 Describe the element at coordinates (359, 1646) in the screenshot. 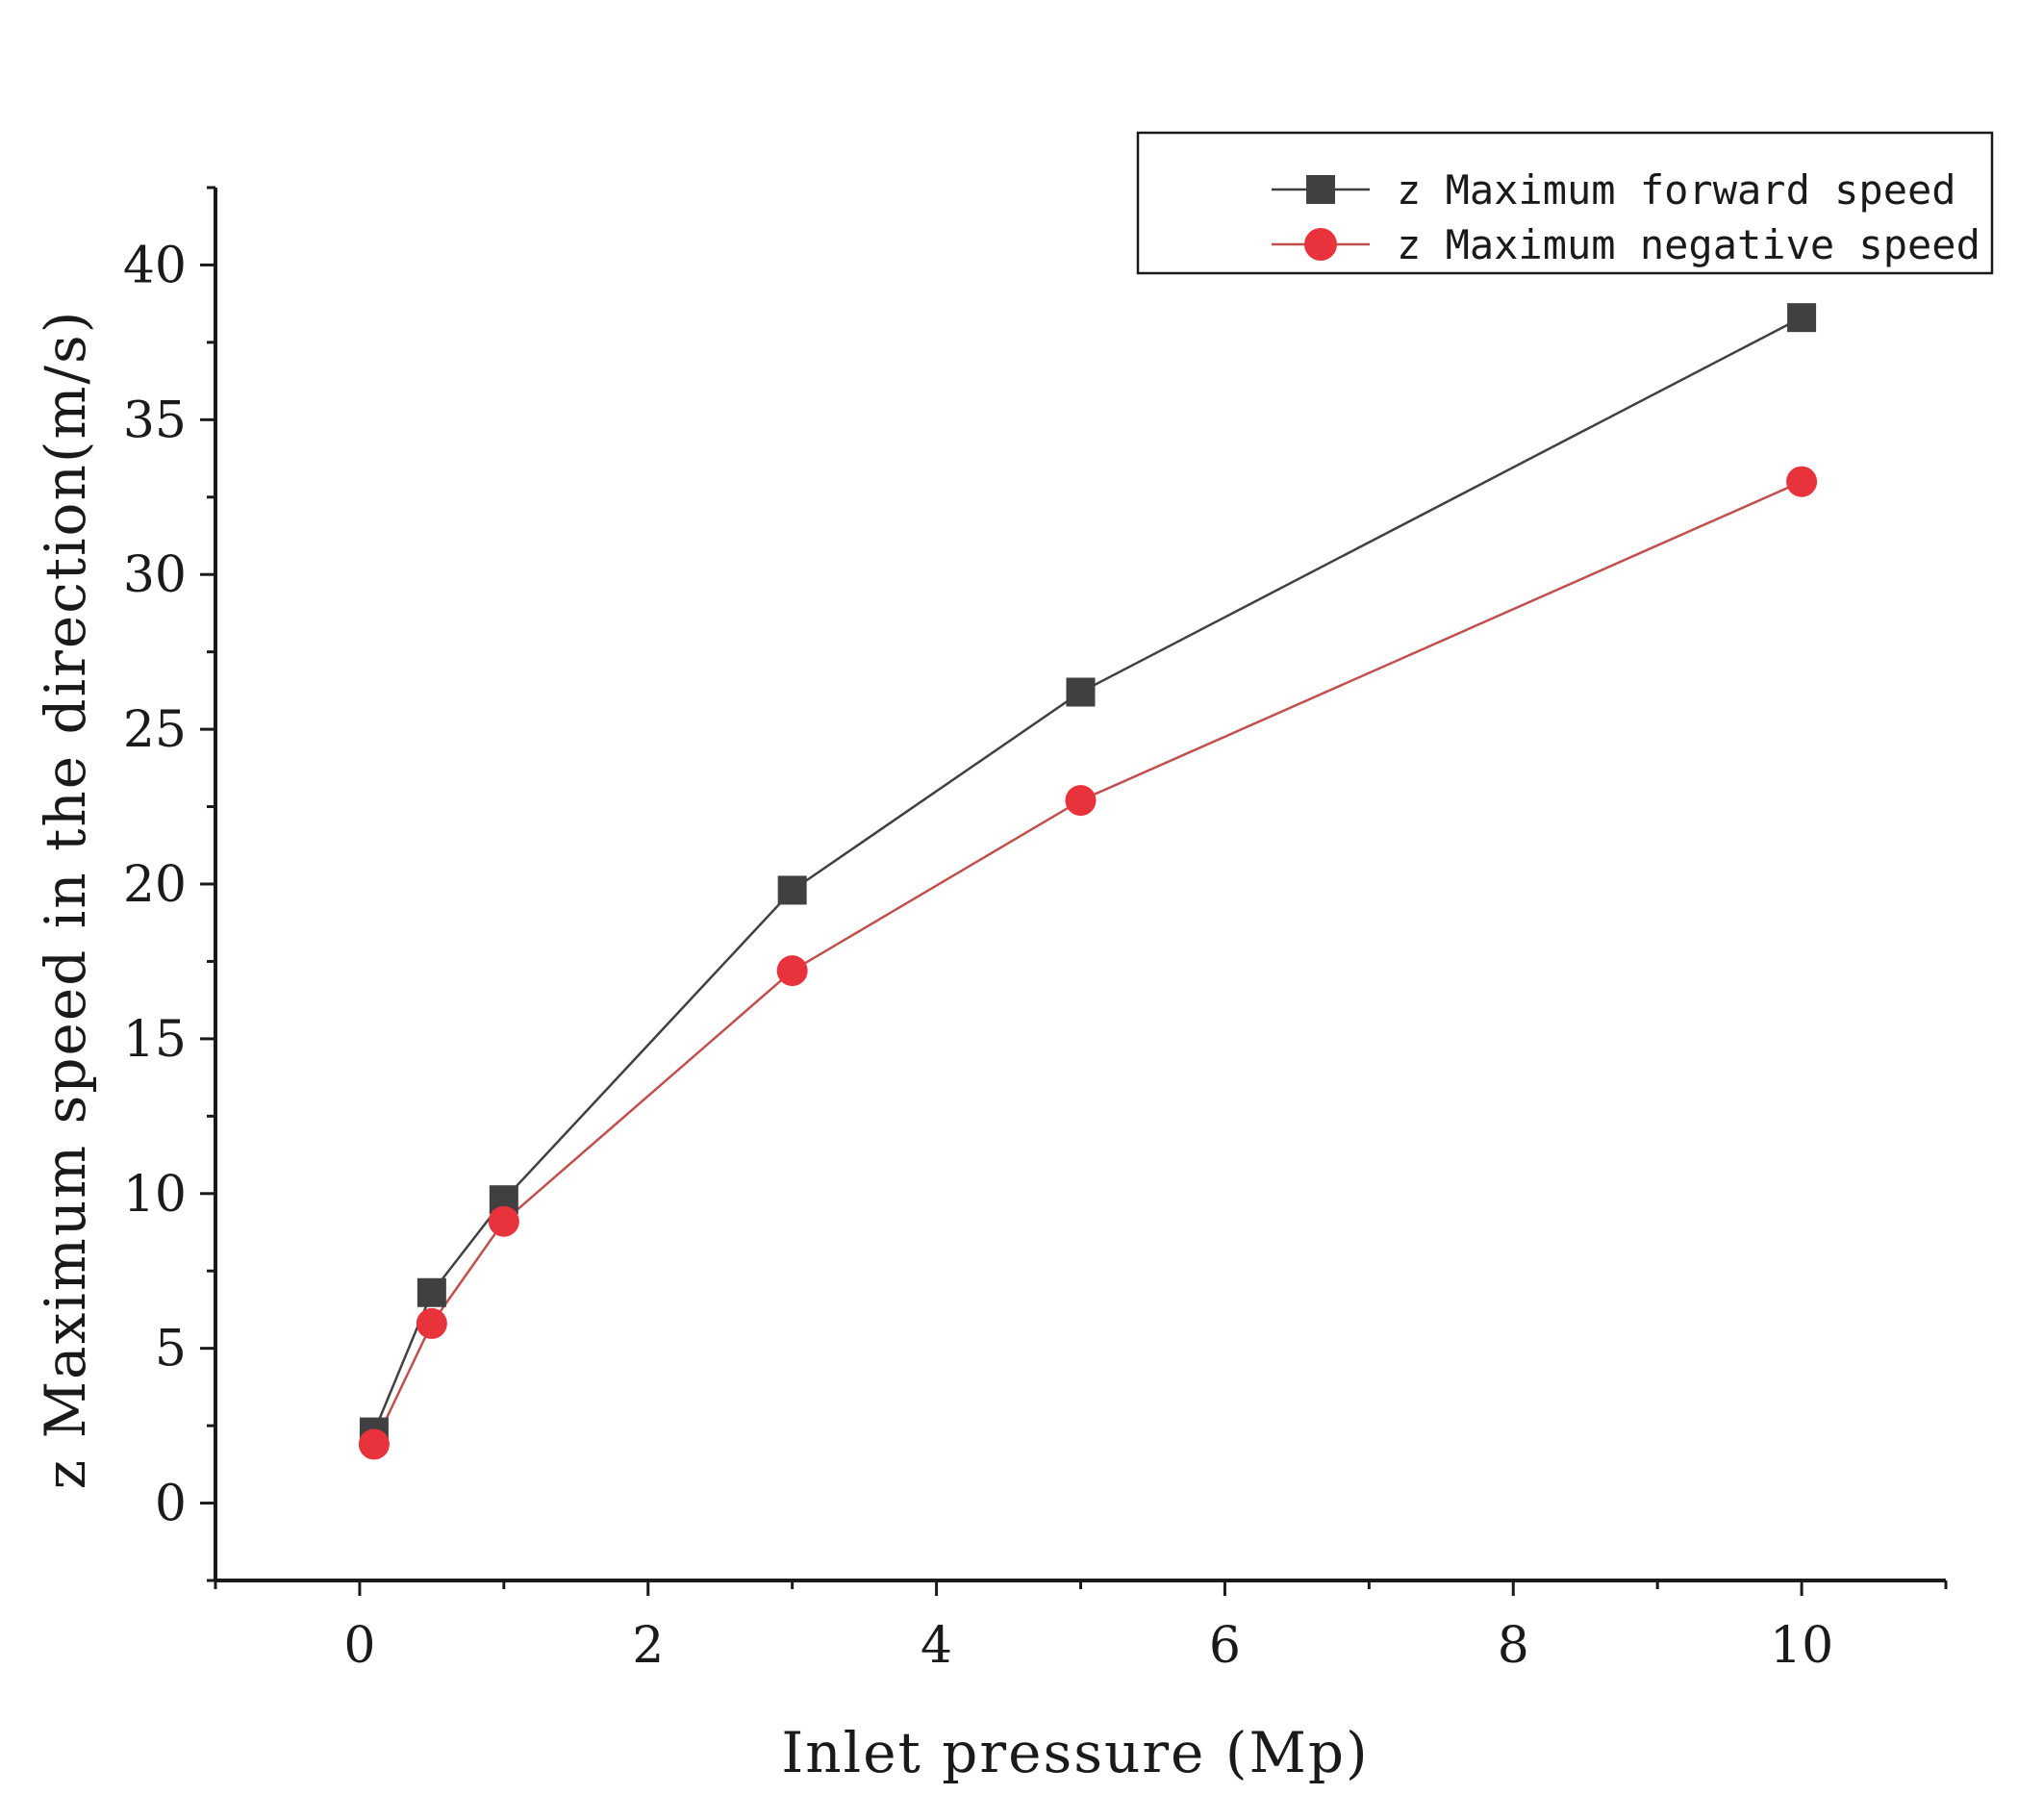

I see `x-tick-label: 0` at that location.